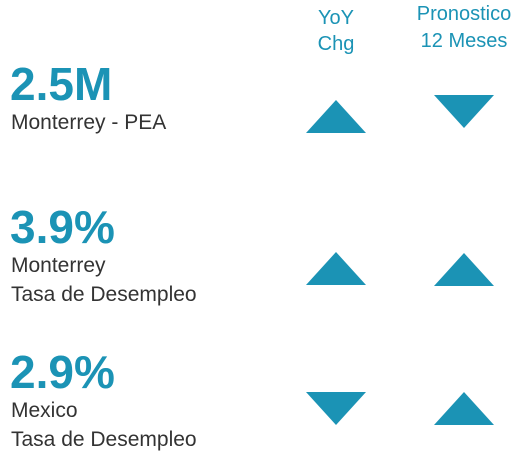  What do you see at coordinates (336, 44) in the screenshot?
I see `column-header: Chg` at bounding box center [336, 44].